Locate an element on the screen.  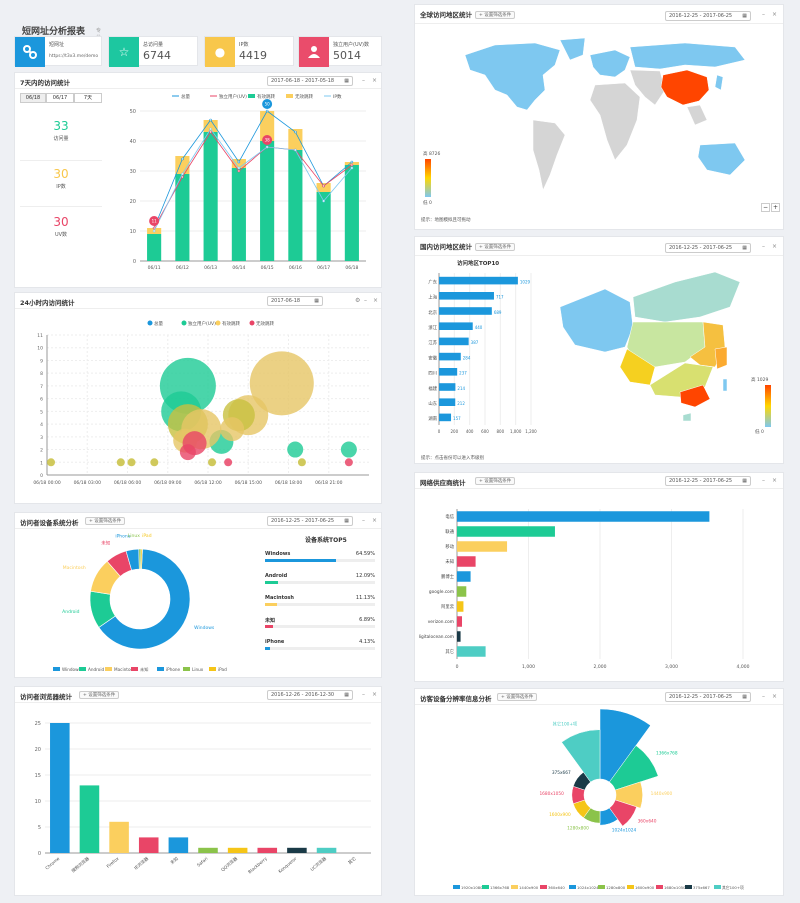
top5-row: Windows 64.59% is located at coordinates (320, 562).